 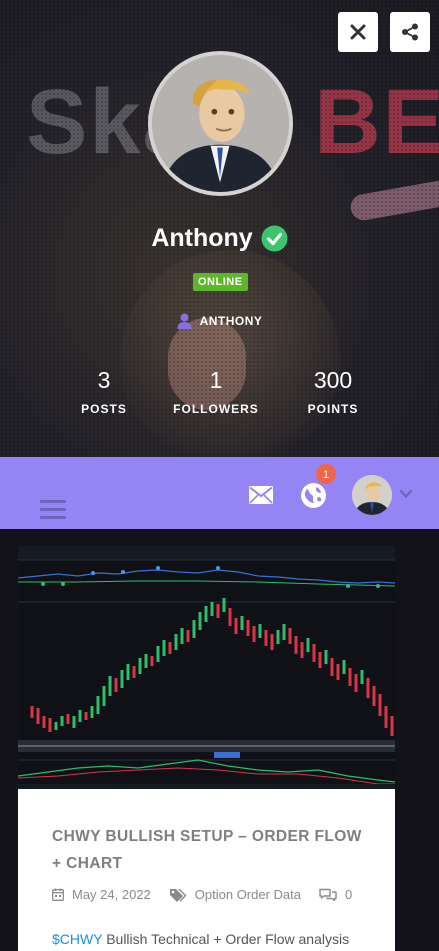 I want to click on account-avatar, so click(x=372, y=495).